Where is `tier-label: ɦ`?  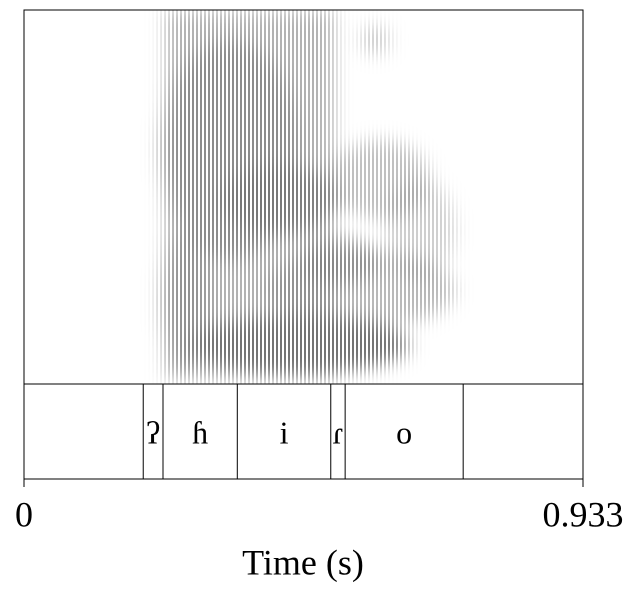
tier-label: ɦ is located at coordinates (200, 432).